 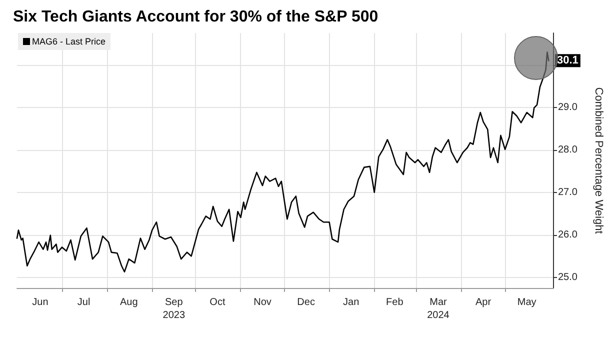 I want to click on y-tick-label: 29.0, so click(x=568, y=107).